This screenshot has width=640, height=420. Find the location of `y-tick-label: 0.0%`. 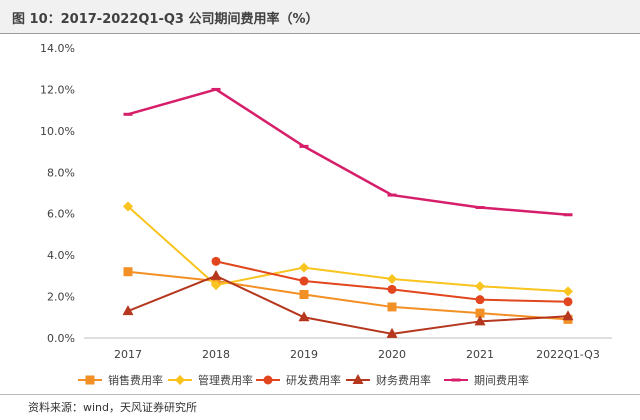

y-tick-label: 0.0% is located at coordinates (61, 338).